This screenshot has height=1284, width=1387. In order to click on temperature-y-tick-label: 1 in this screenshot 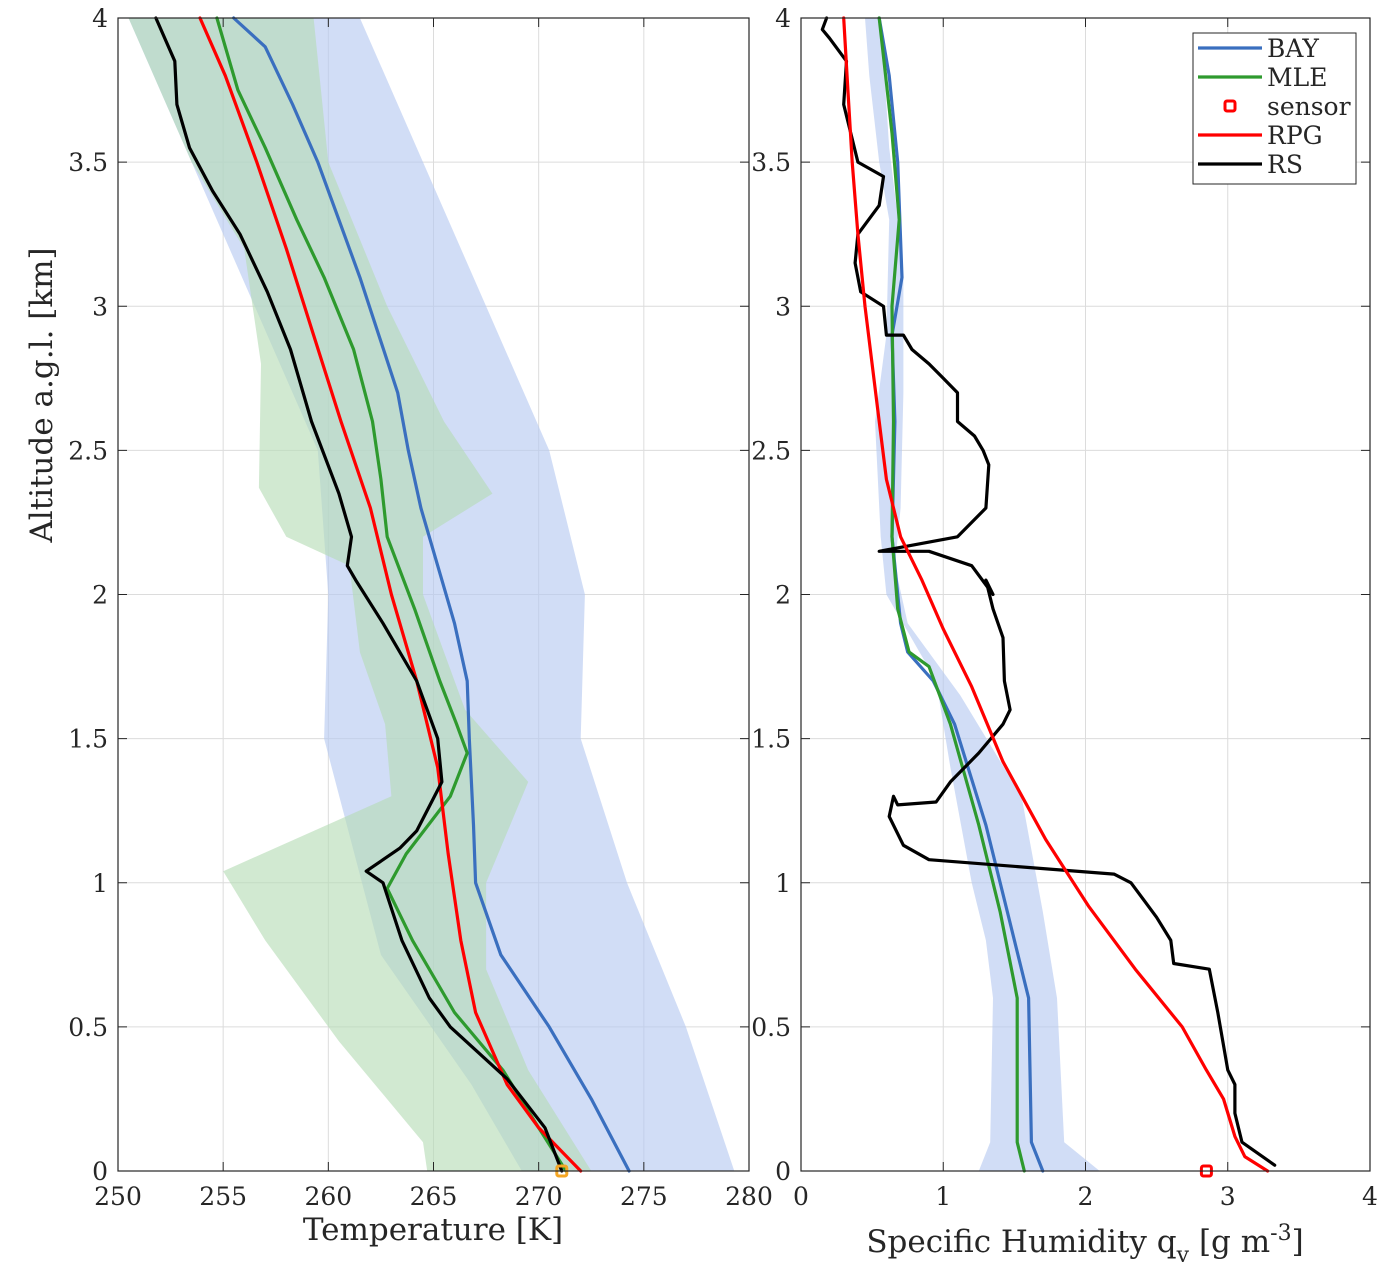, I will do `click(100, 883)`.